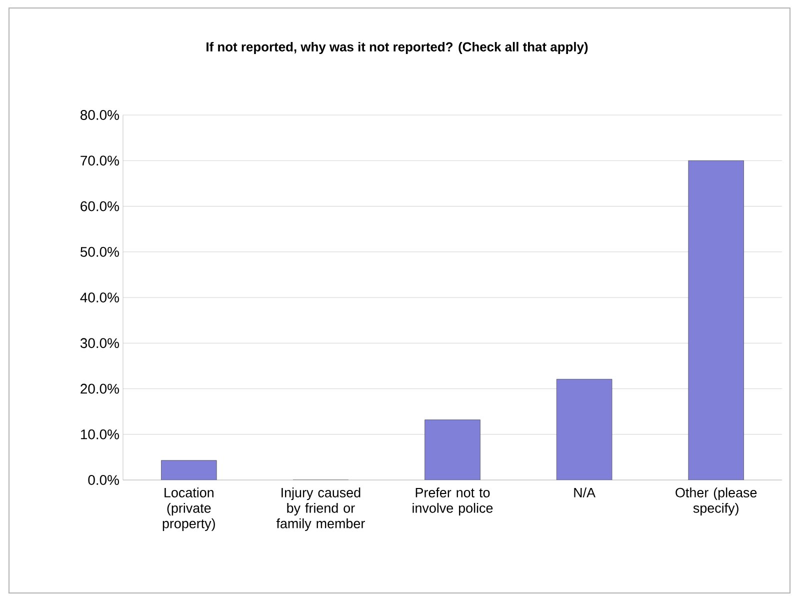 The height and width of the screenshot is (598, 794). I want to click on y-tick-label: 10.0%, so click(99, 434).